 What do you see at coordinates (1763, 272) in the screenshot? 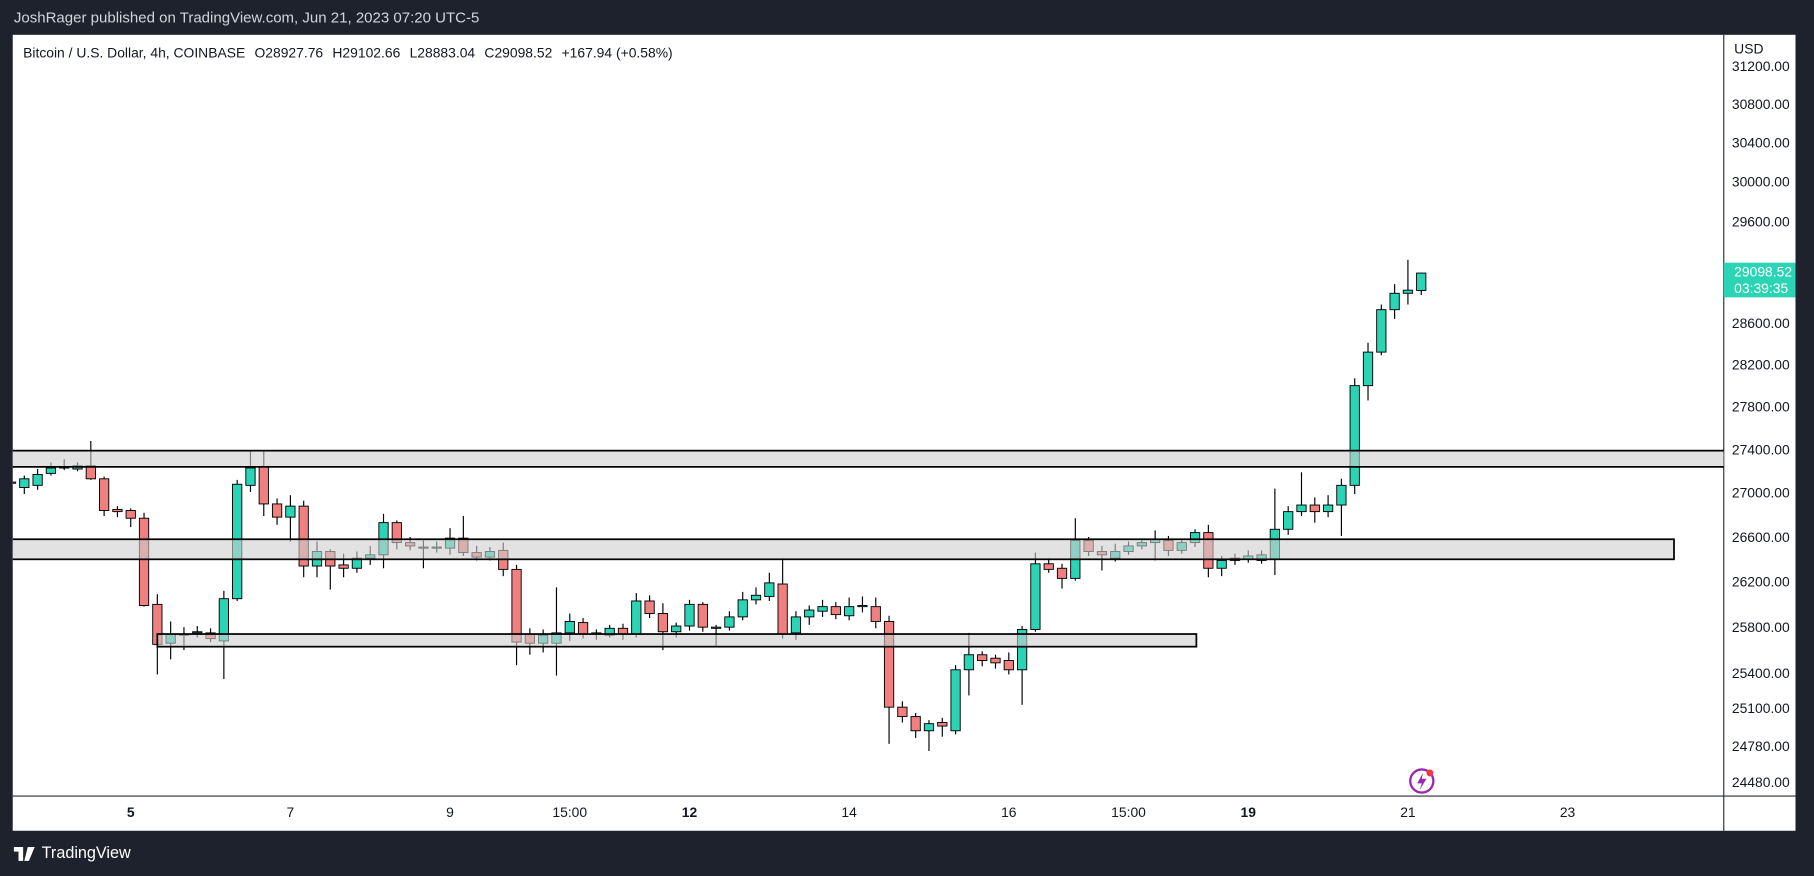
I see `last-price-label: 29098.52` at bounding box center [1763, 272].